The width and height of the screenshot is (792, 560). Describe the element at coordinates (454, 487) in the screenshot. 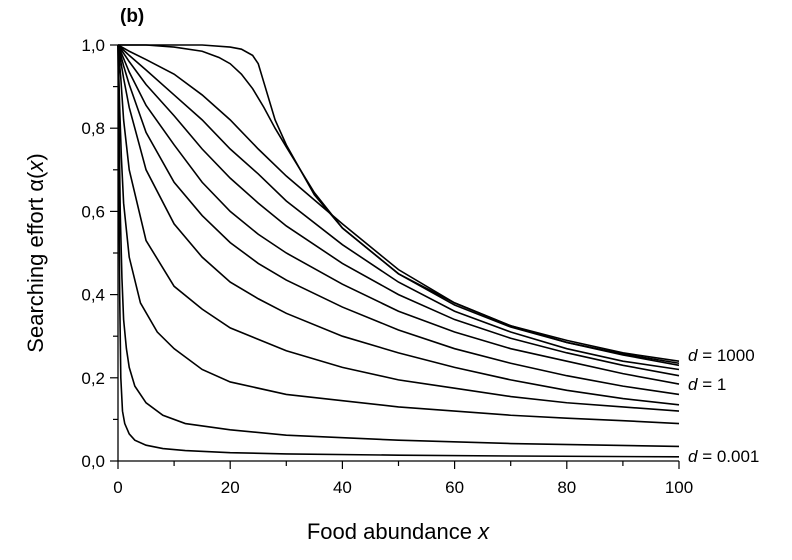

I see `x-tick-label: 60` at that location.